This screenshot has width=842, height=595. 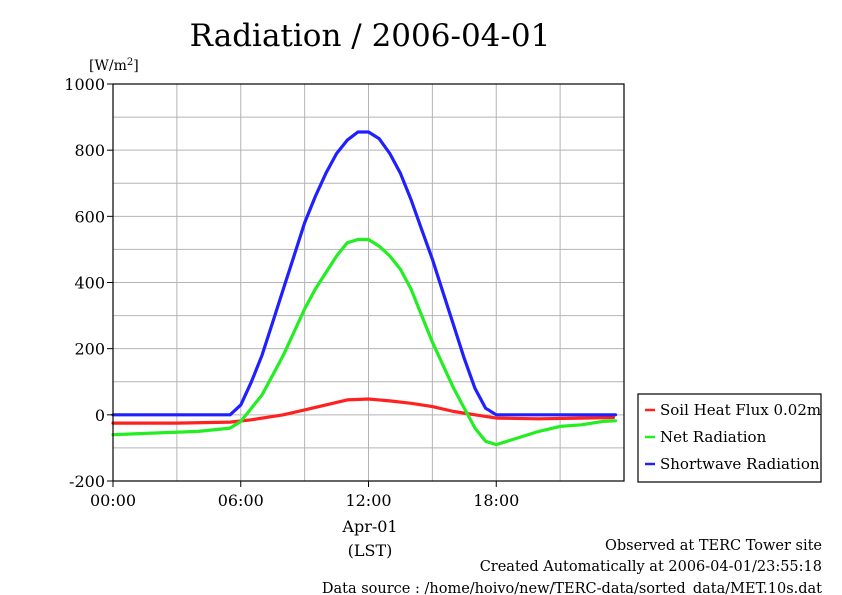 What do you see at coordinates (241, 500) in the screenshot?
I see `x-tick-label: 06:00` at bounding box center [241, 500].